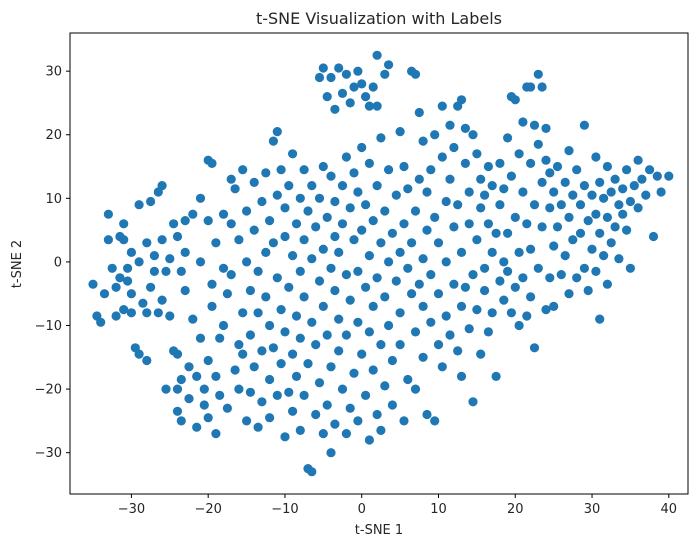 The image size is (698, 547). Describe the element at coordinates (131, 509) in the screenshot. I see `x-tick-label: −30` at that location.